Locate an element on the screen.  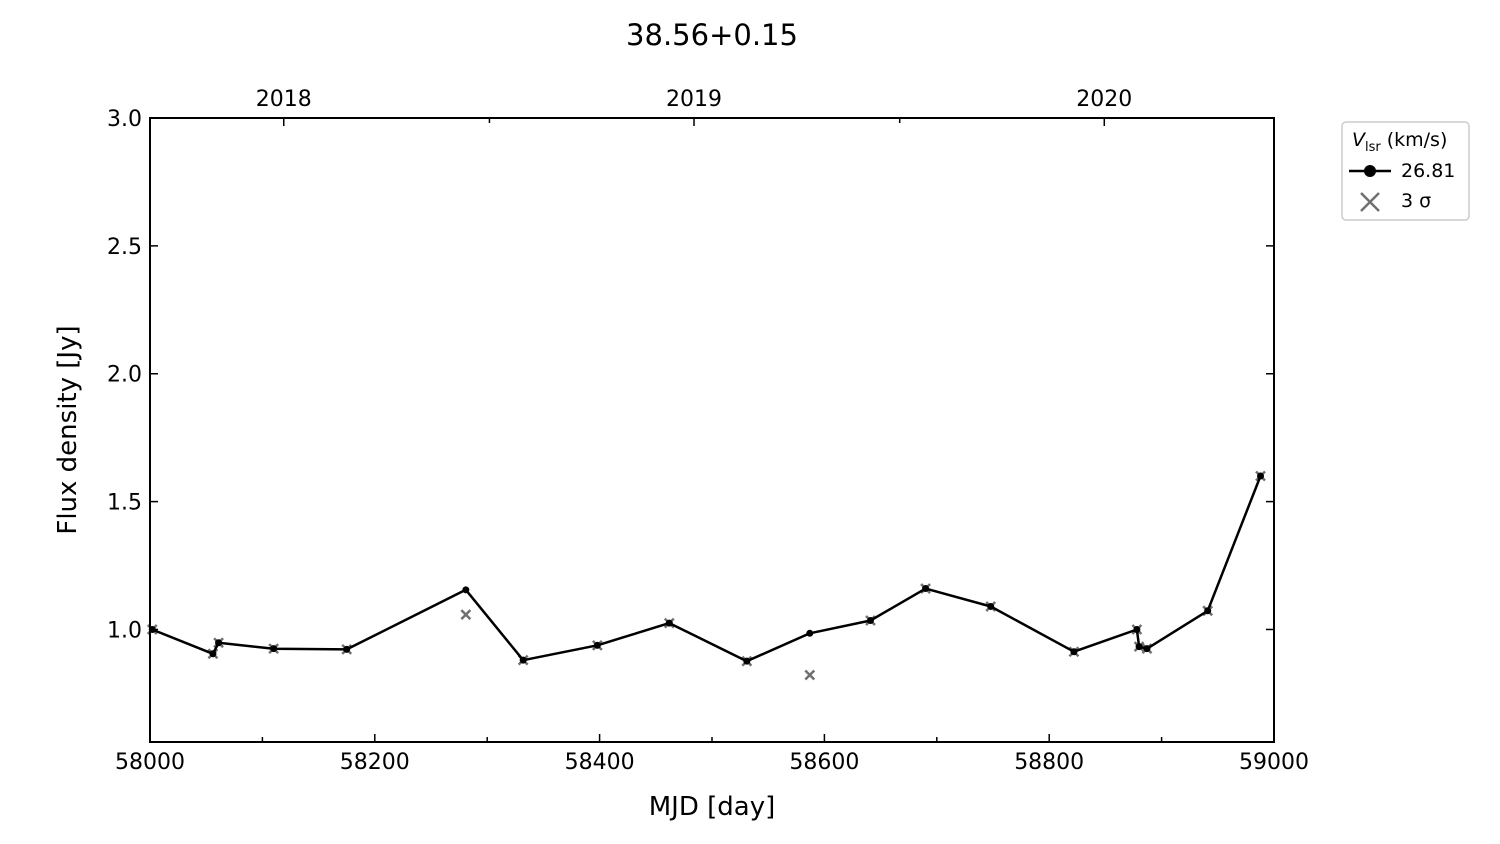
top-tick-label: 2020 is located at coordinates (1104, 99).